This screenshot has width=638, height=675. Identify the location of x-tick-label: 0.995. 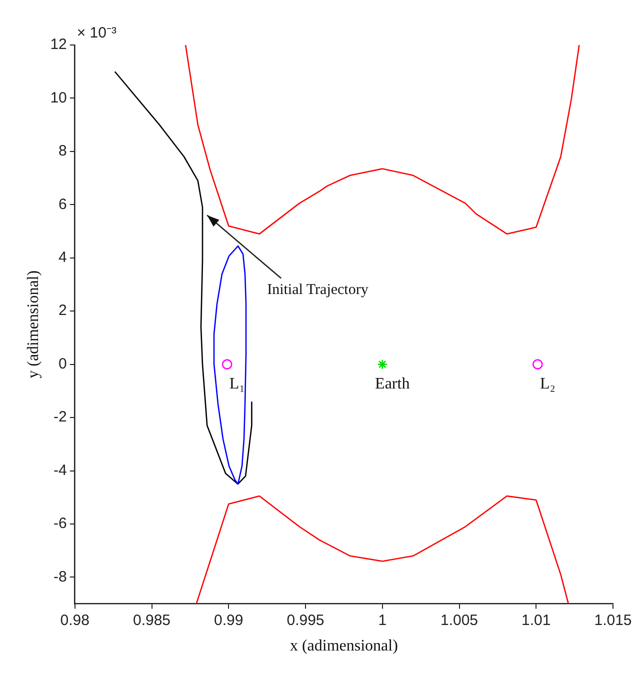
(305, 620).